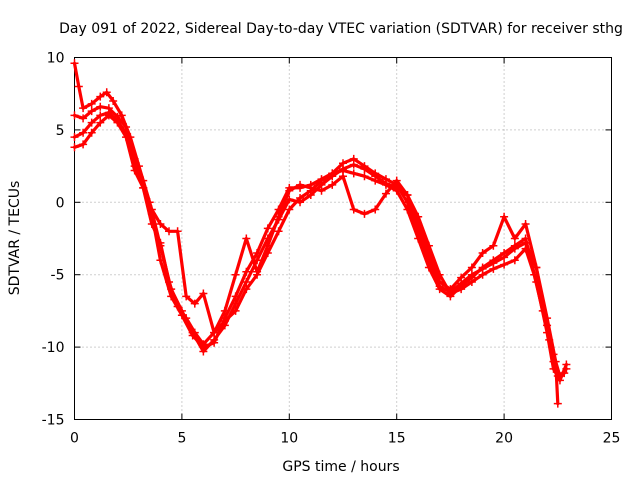 Image resolution: width=640 pixels, height=480 pixels. Describe the element at coordinates (289, 439) in the screenshot. I see `x-tick-label: 10` at that location.